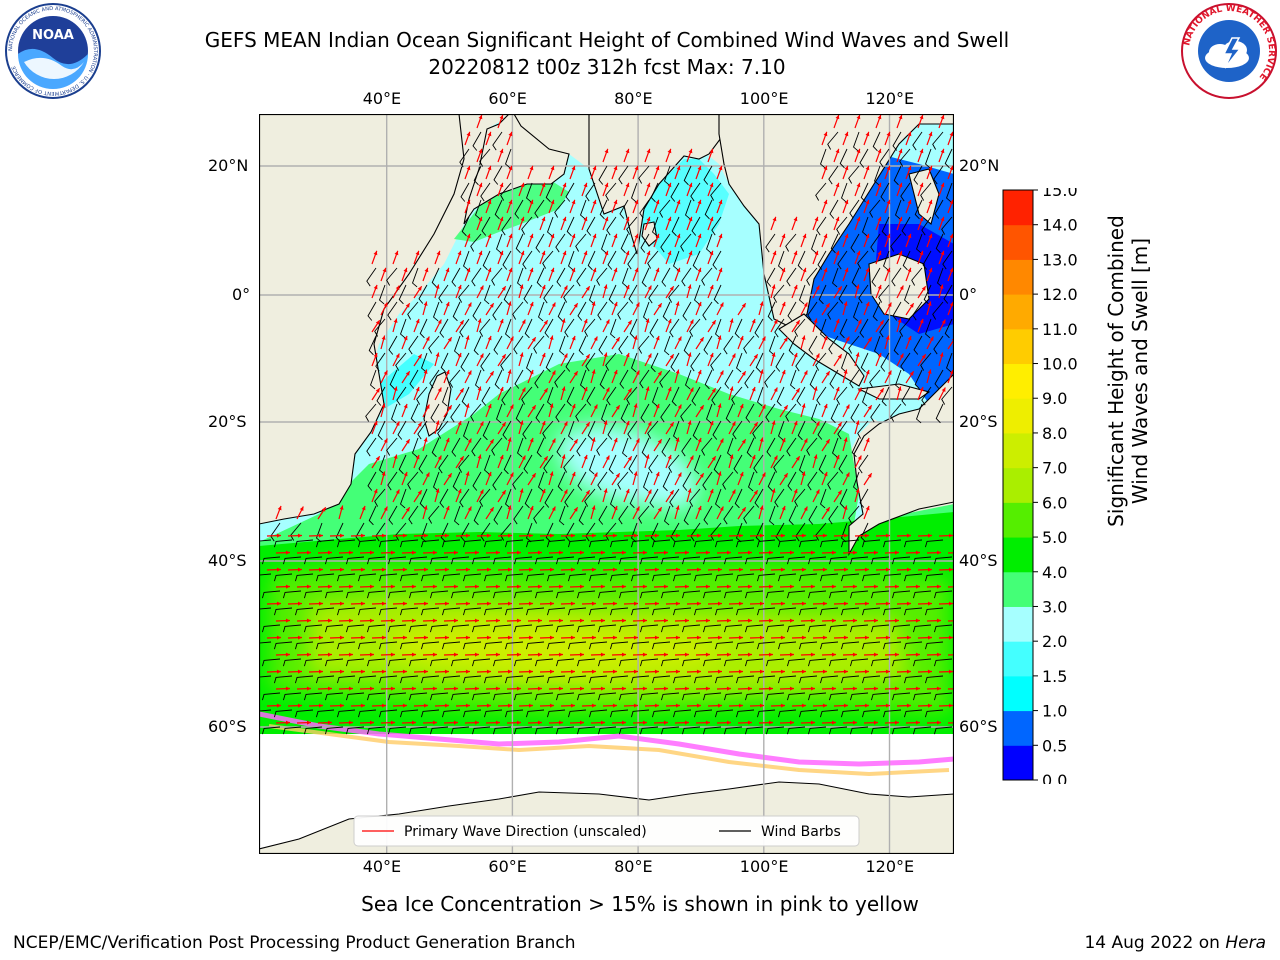  What do you see at coordinates (1054, 468) in the screenshot?
I see `colorbar-tick-label: 7.0` at bounding box center [1054, 468].